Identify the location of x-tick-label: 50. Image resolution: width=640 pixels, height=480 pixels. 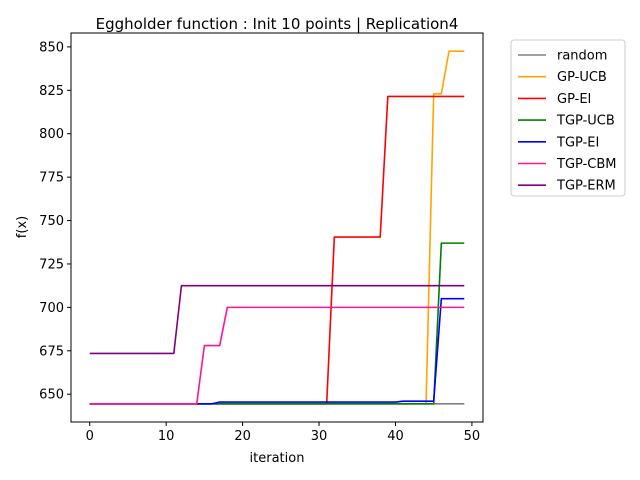
(472, 436).